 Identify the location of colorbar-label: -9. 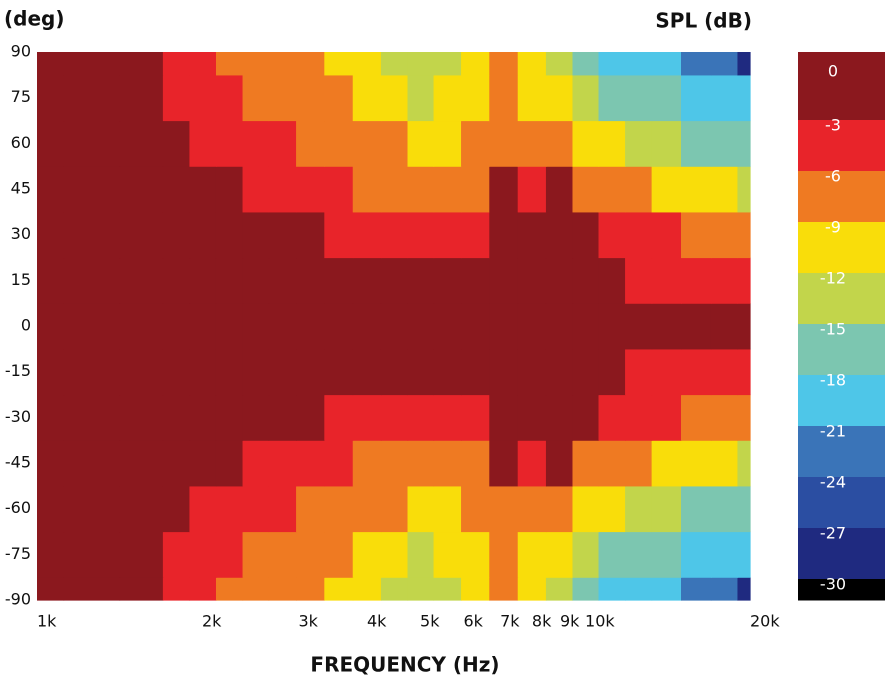
(833, 227).